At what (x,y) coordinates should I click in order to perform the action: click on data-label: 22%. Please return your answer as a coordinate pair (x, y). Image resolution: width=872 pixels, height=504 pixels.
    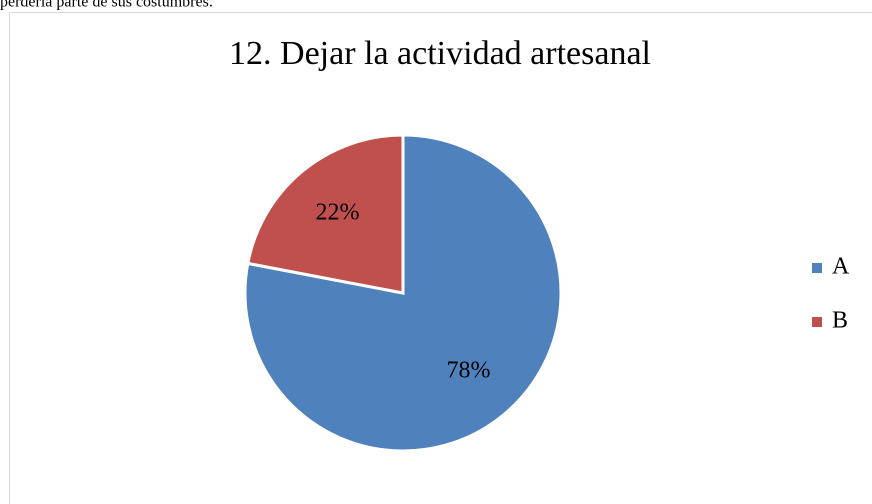
    Looking at the image, I should click on (338, 212).